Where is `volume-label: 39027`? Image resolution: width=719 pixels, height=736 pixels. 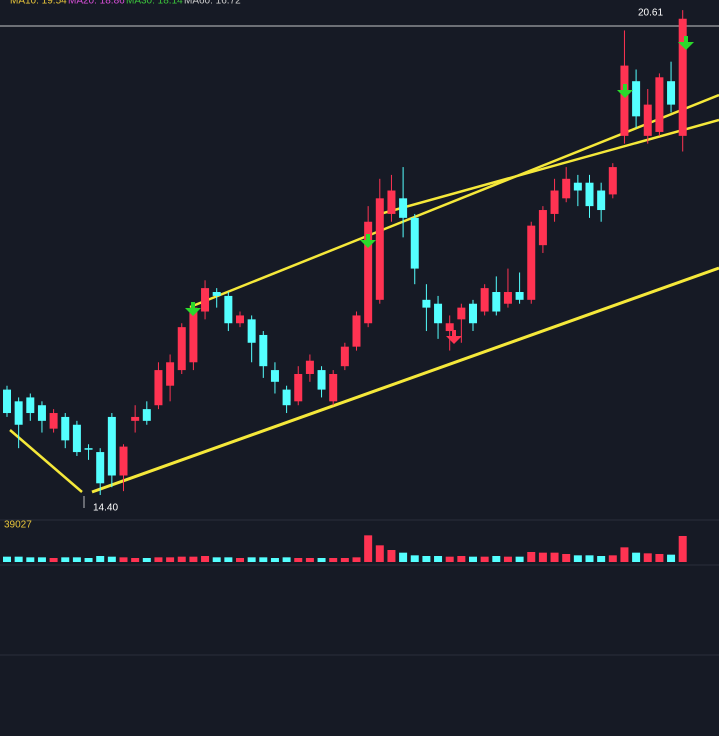 volume-label: 39027 is located at coordinates (18, 525).